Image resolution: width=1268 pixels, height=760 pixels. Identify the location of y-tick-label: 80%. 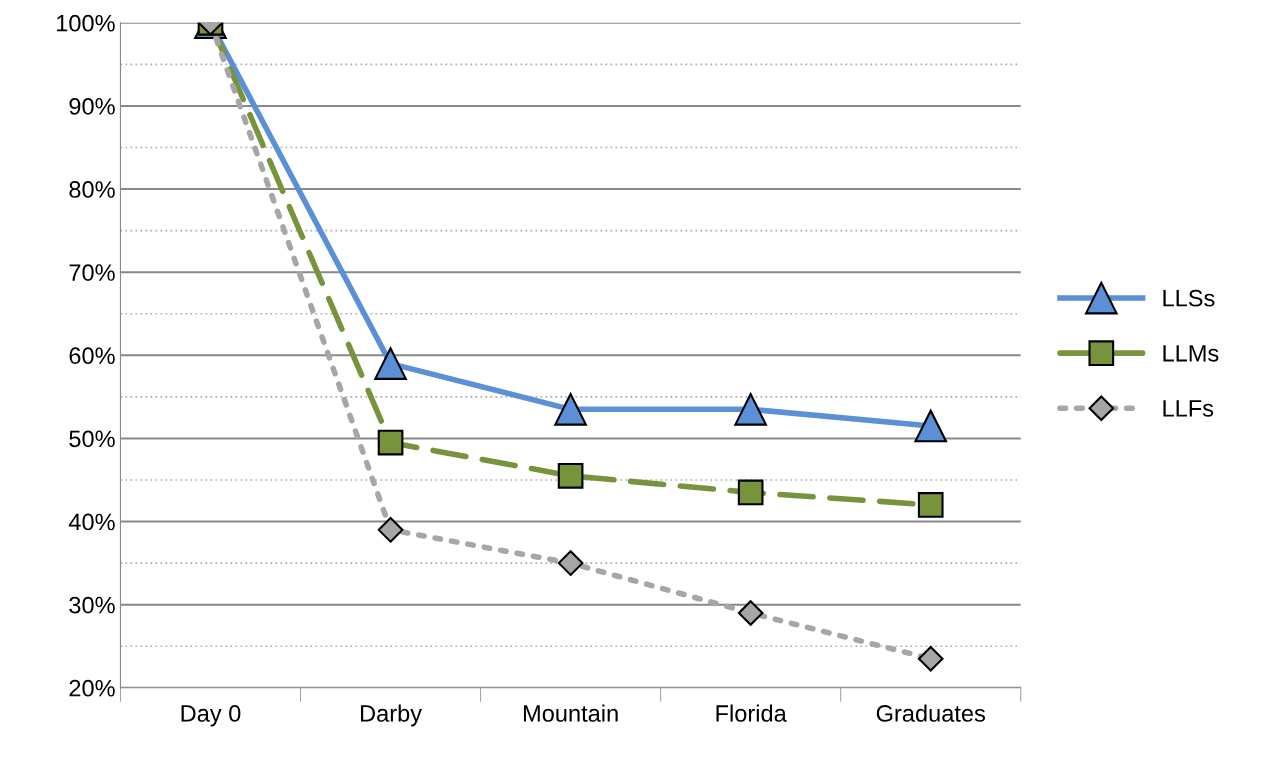
(92, 189).